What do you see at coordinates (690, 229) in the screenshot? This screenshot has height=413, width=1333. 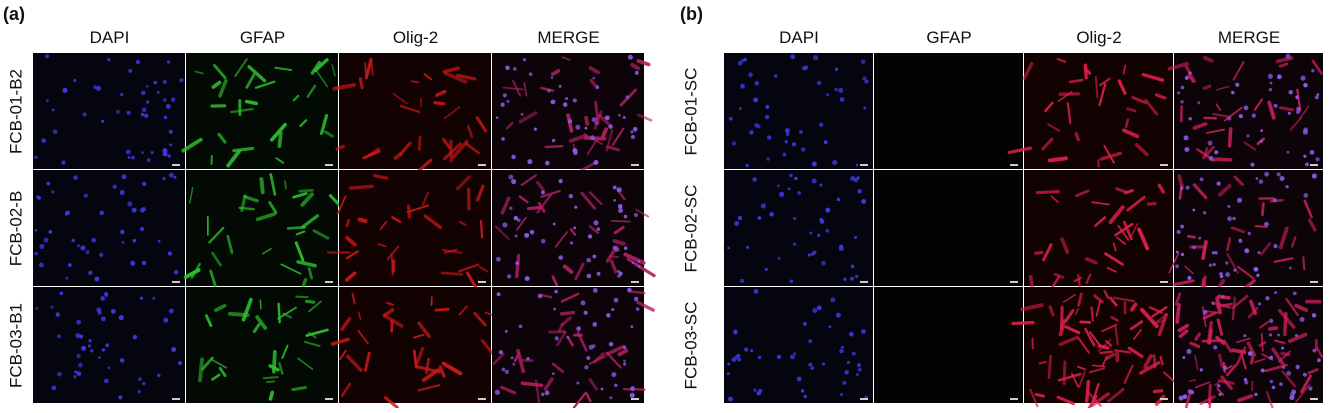 I see `row-label: FCB-02-SC` at bounding box center [690, 229].